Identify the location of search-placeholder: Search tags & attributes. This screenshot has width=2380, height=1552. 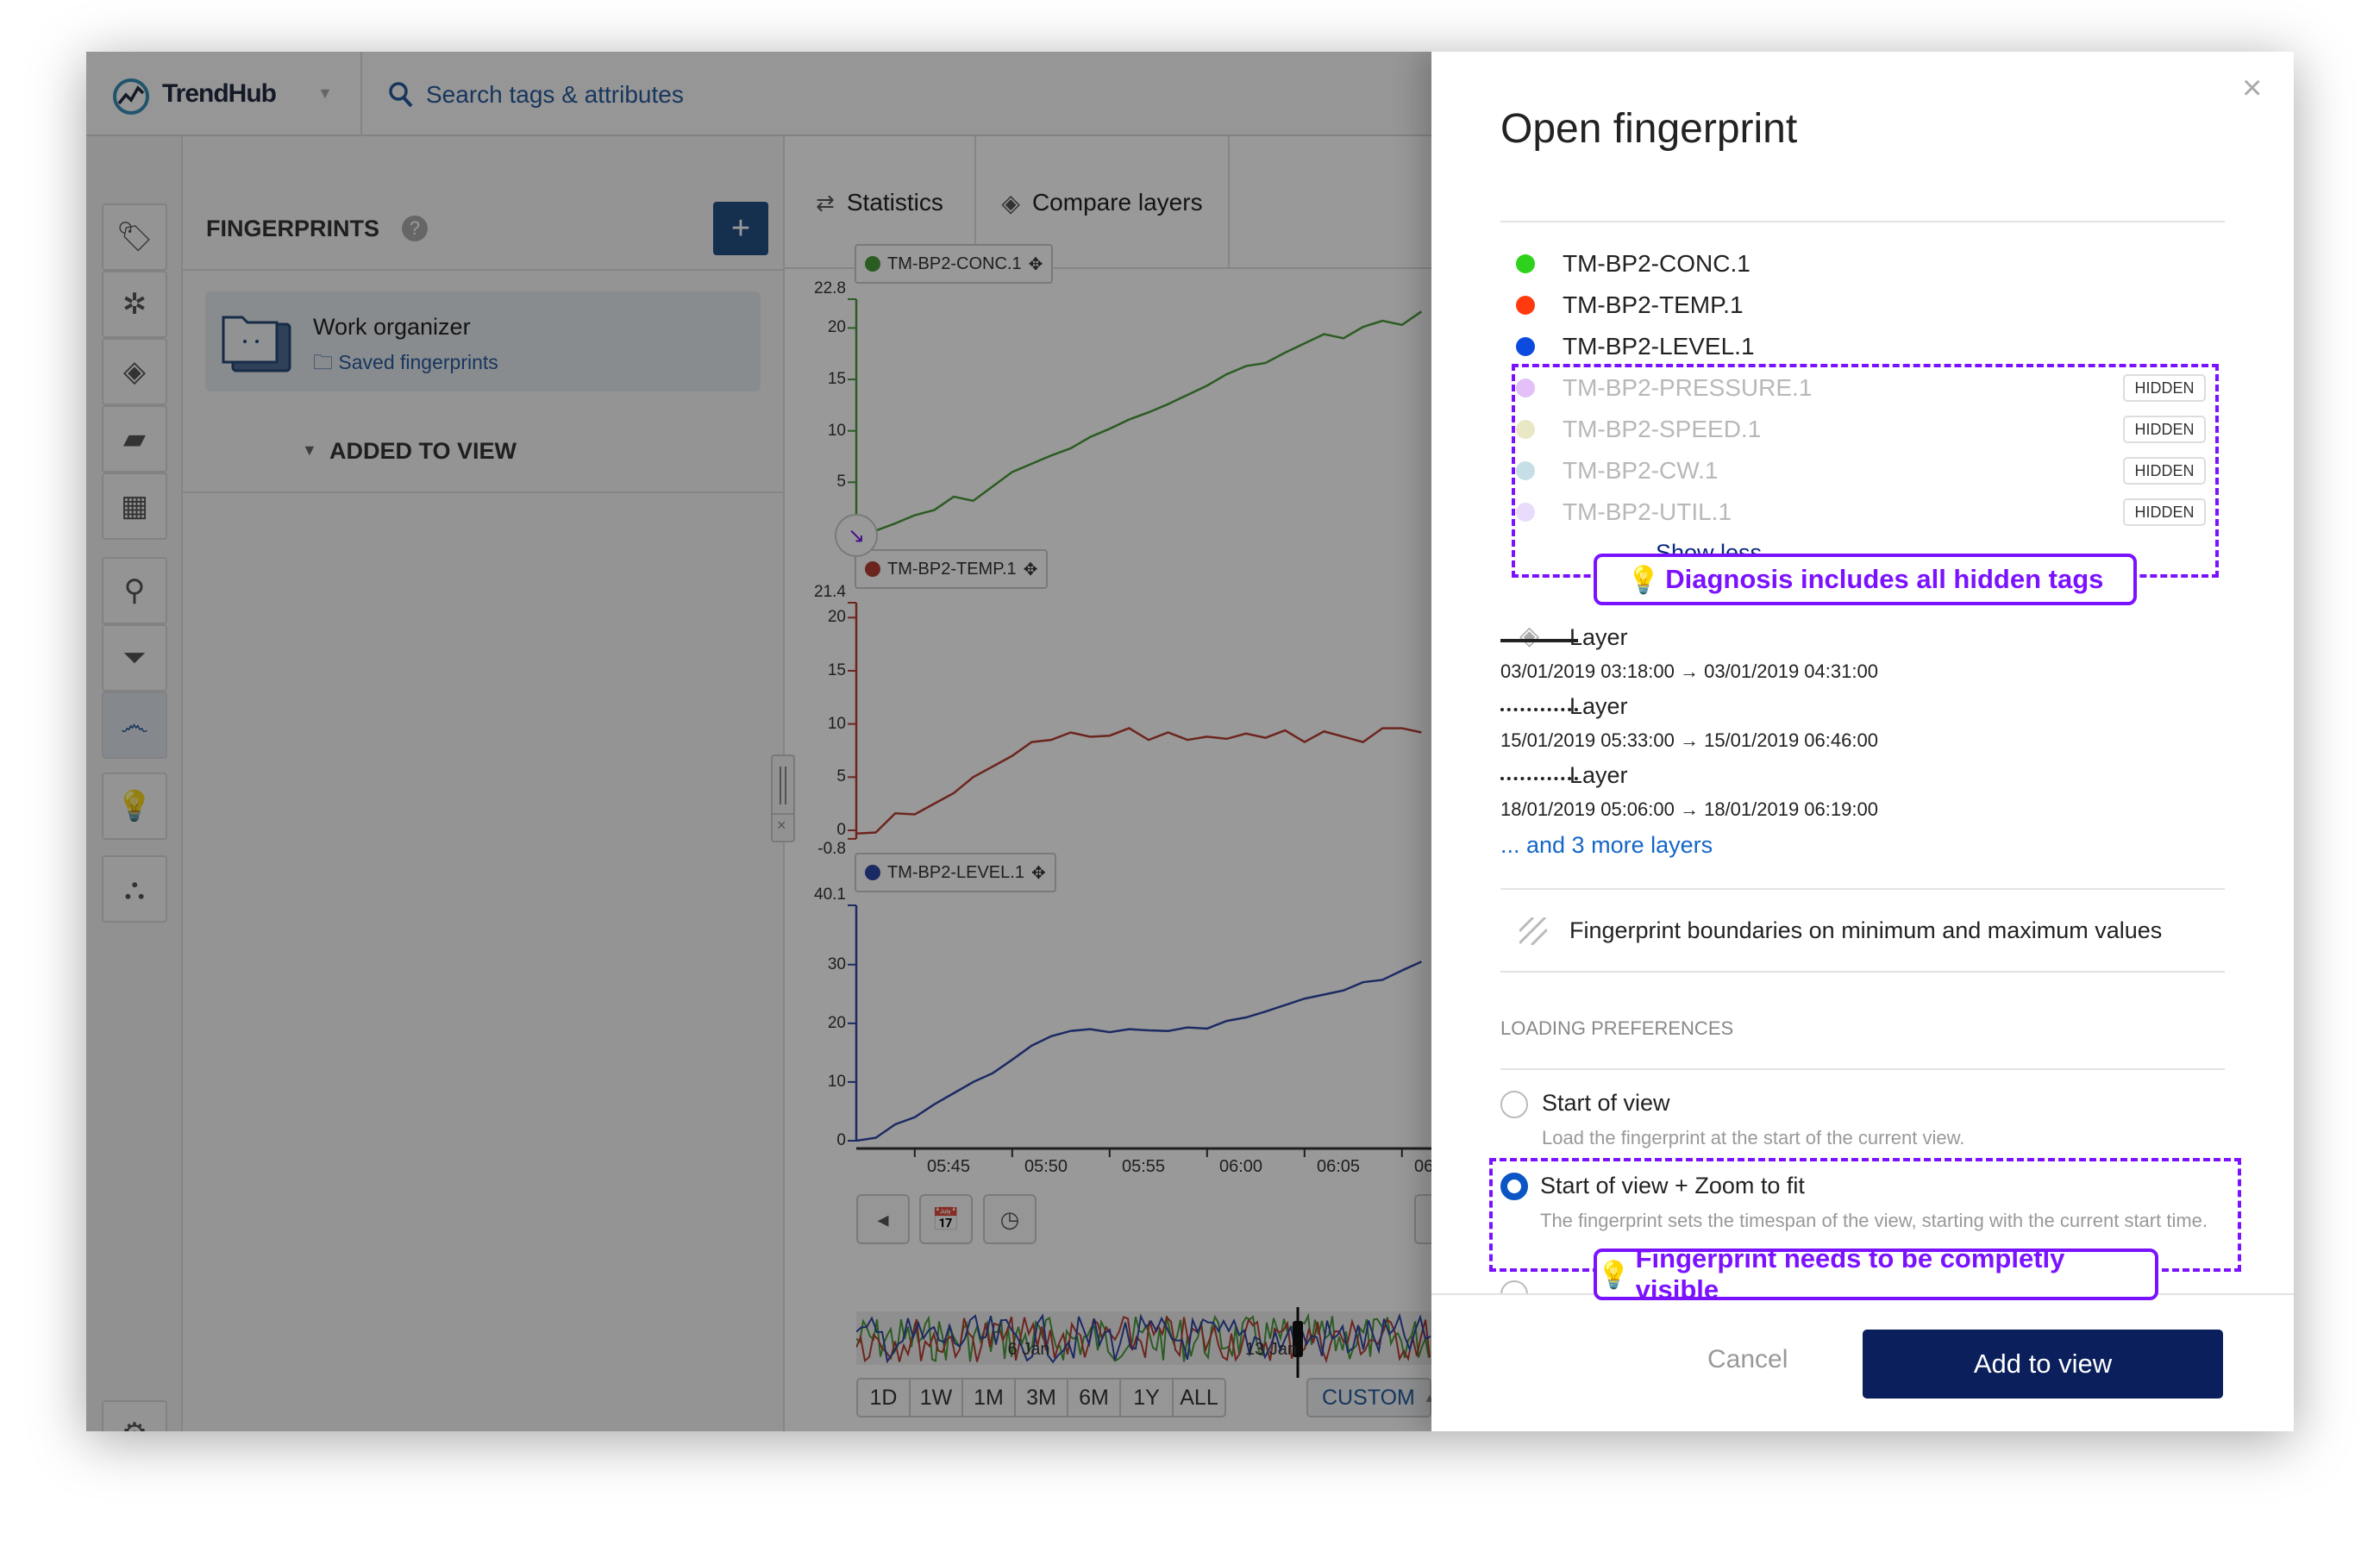
(555, 94).